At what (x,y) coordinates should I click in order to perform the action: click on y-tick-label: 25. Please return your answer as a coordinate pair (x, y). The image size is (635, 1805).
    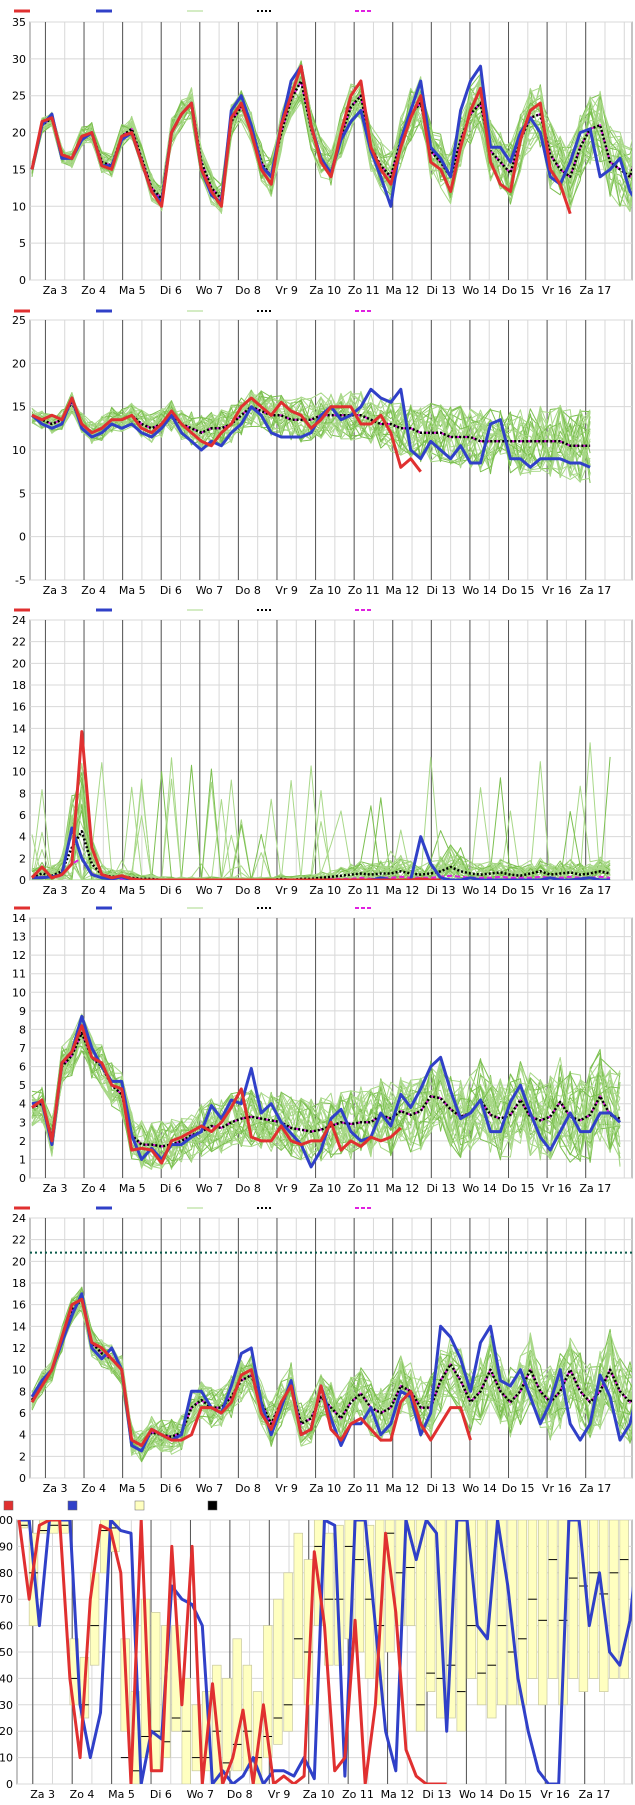
    Looking at the image, I should click on (19, 96).